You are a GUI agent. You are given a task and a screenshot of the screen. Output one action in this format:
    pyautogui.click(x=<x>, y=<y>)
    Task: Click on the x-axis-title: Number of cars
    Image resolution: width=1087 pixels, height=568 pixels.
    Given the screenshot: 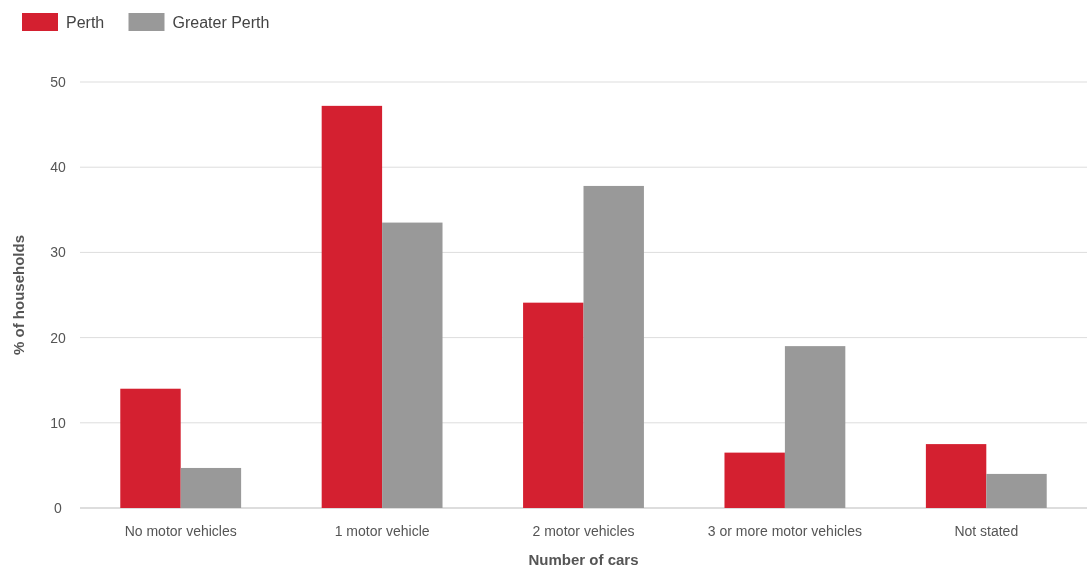 What is the action you would take?
    pyautogui.click(x=583, y=559)
    